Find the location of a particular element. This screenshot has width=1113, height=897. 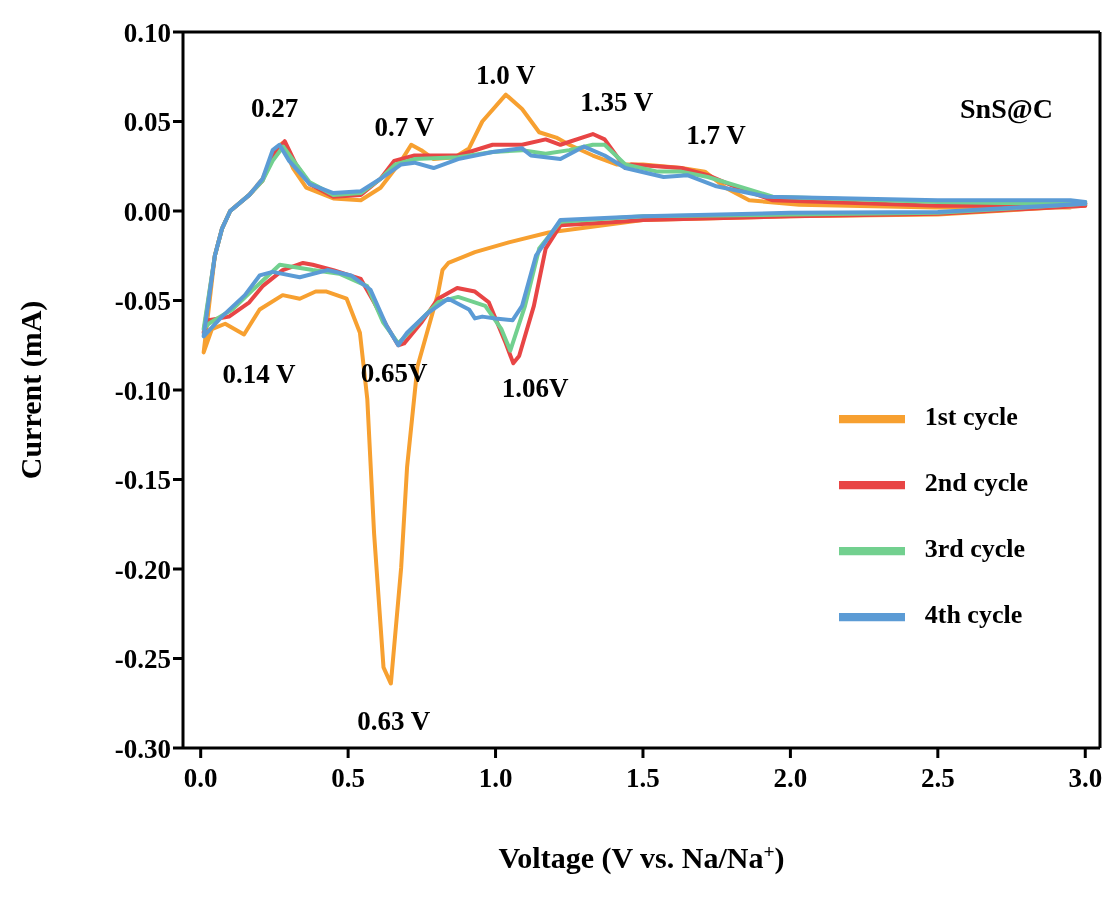

legend-label: 1st cycle is located at coordinates (971, 416).